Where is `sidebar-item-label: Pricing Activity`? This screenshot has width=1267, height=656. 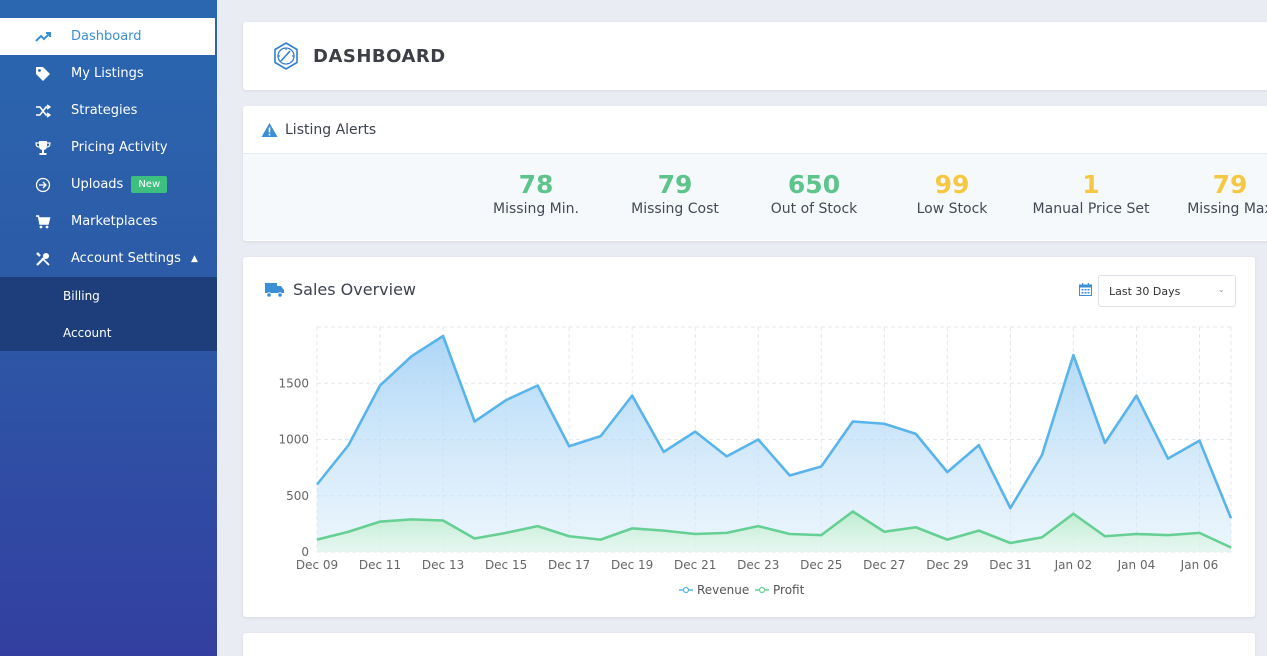 sidebar-item-label: Pricing Activity is located at coordinates (119, 147).